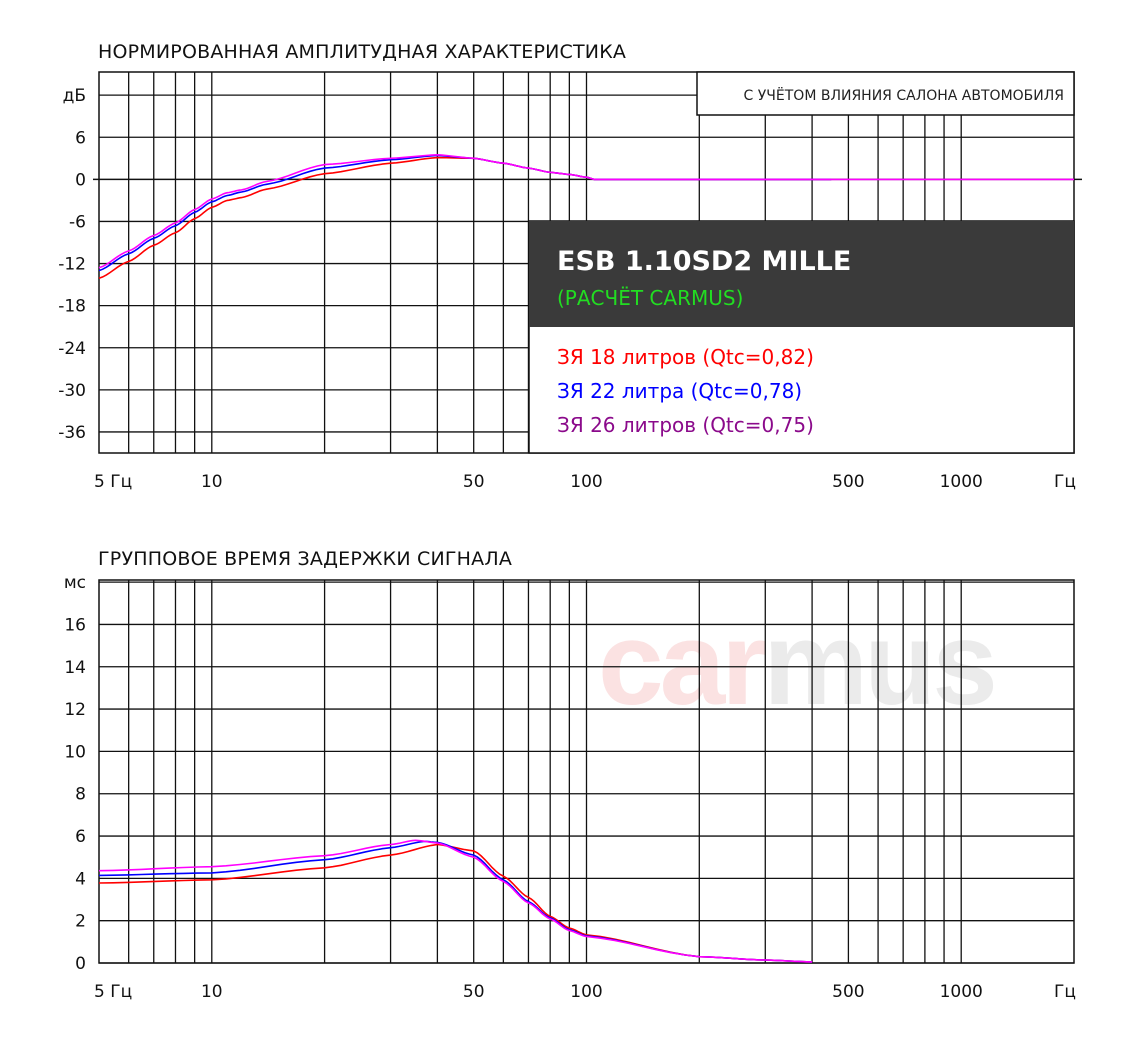  Describe the element at coordinates (679, 391) in the screenshot. I see `legend-entry-22l: ЗЯ 22 литра (Qtc=0,78)` at that location.